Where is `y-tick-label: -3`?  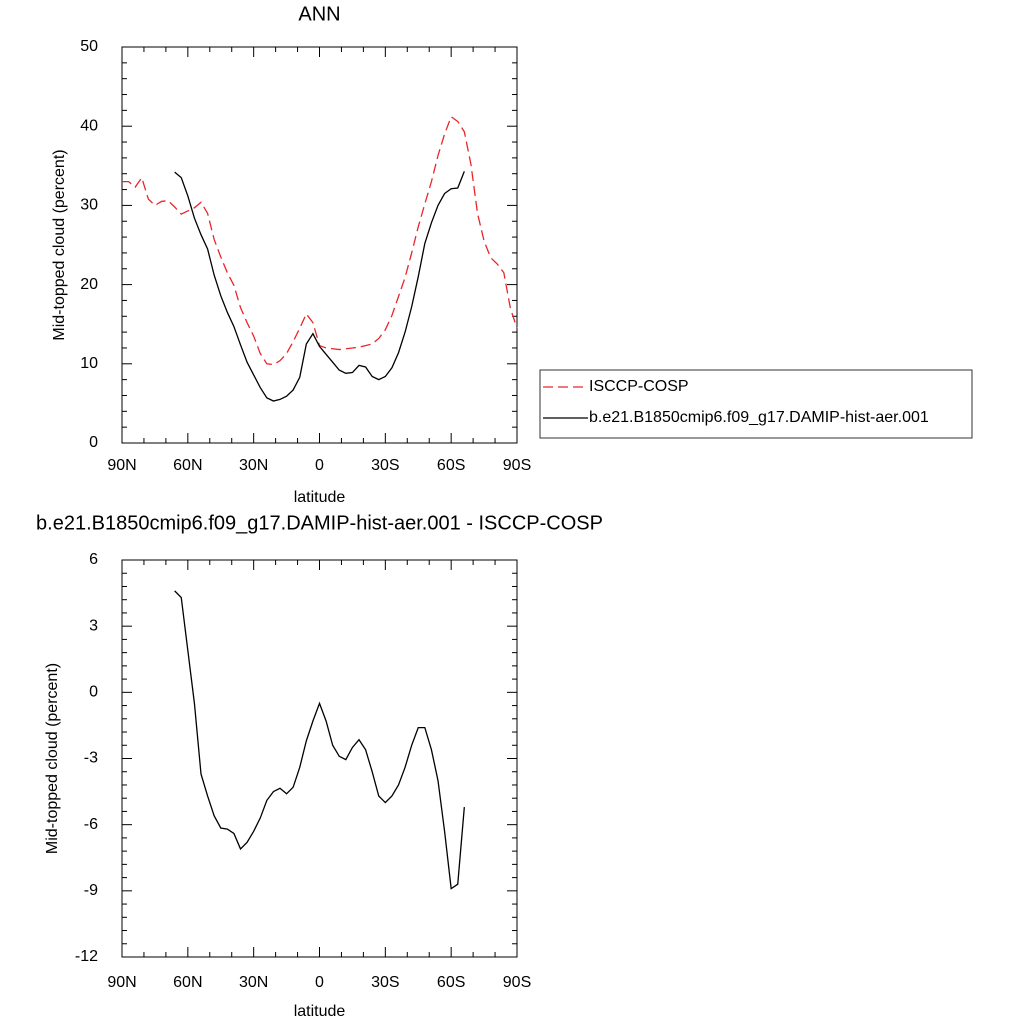
y-tick-label: -3 is located at coordinates (91, 758).